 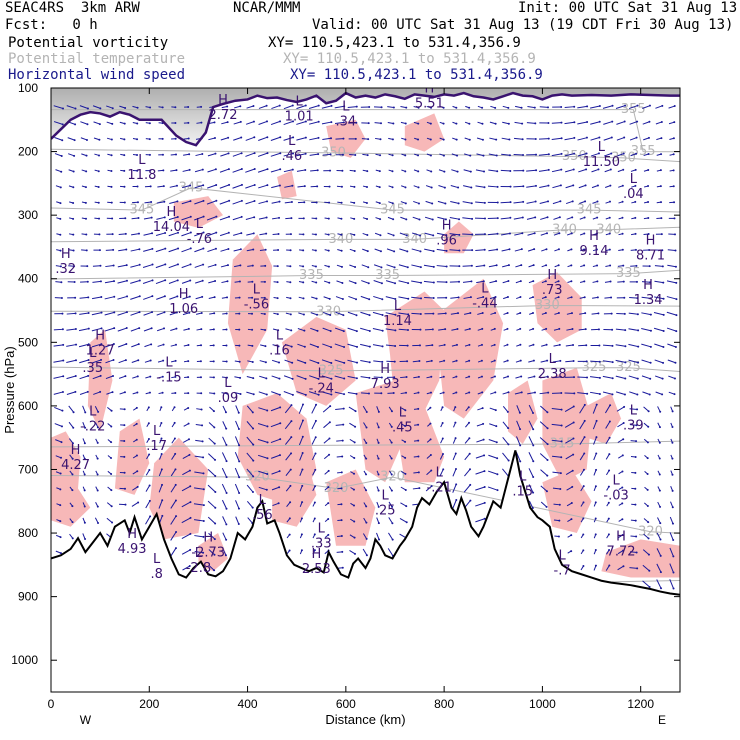 What do you see at coordinates (518, 425) in the screenshot?
I see `wind-vector-2032` at bounding box center [518, 425].